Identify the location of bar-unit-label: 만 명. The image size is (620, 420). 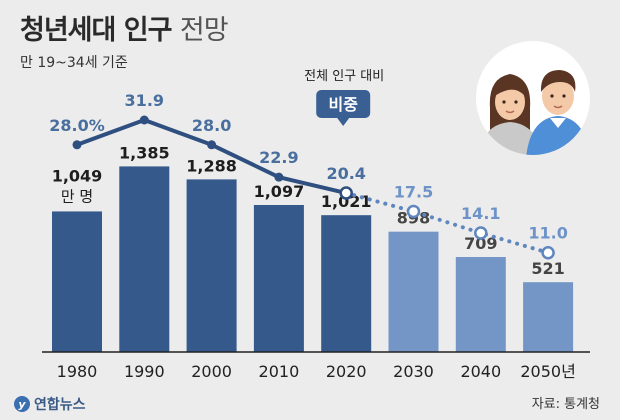
(77, 196).